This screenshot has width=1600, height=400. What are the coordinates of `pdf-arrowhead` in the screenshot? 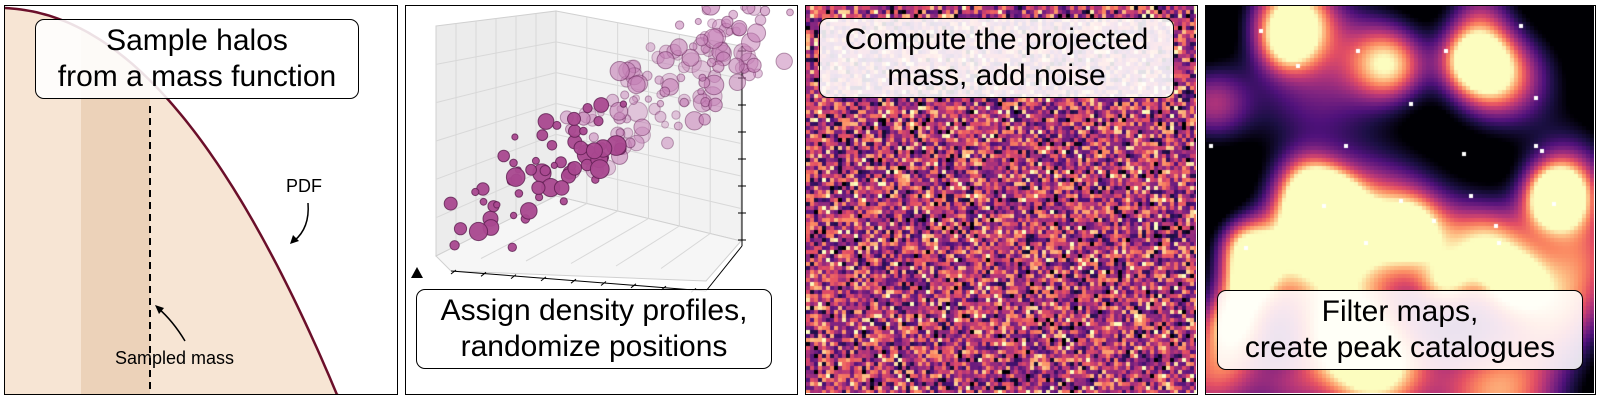 It's located at (294, 239).